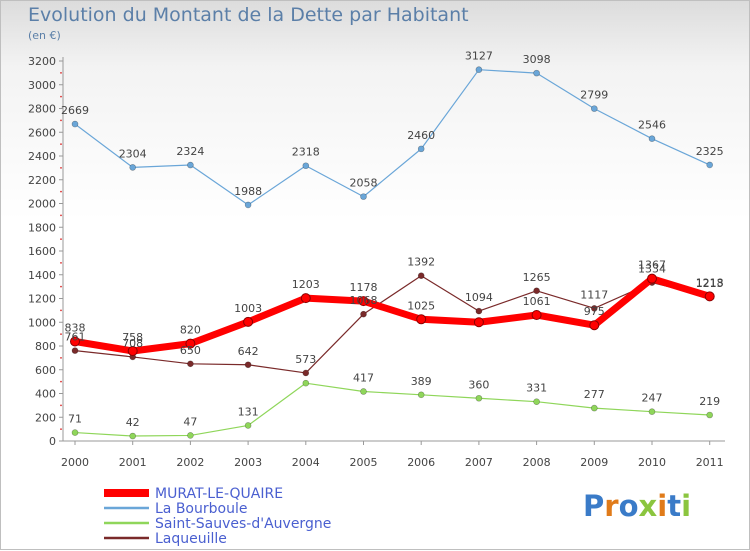  Describe the element at coordinates (537, 462) in the screenshot. I see `x-tick-label: 2008` at that location.